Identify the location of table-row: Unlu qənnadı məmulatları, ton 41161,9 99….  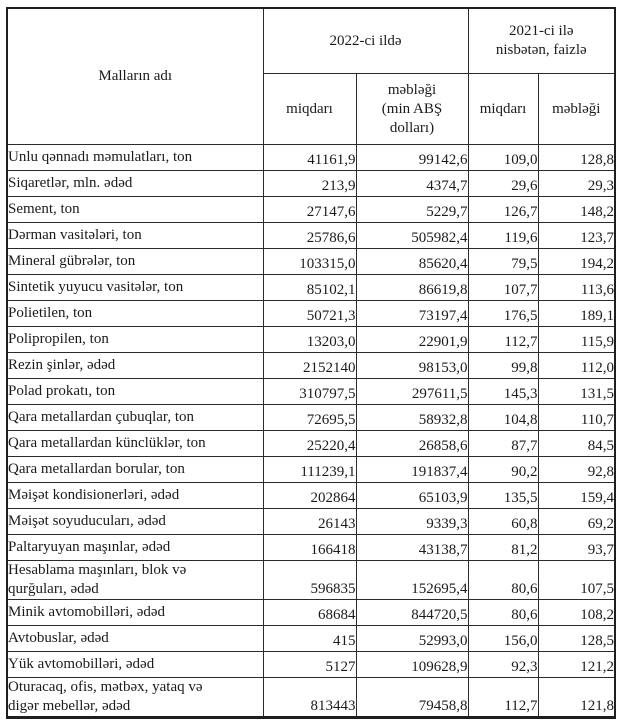
(311, 157).